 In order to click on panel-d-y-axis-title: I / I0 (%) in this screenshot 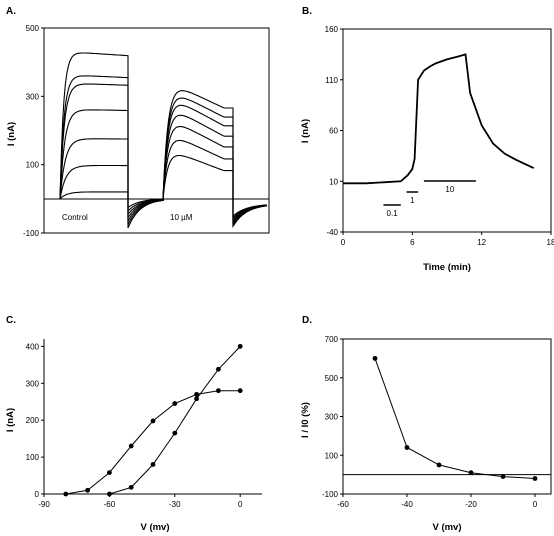, I will do `click(305, 420)`.